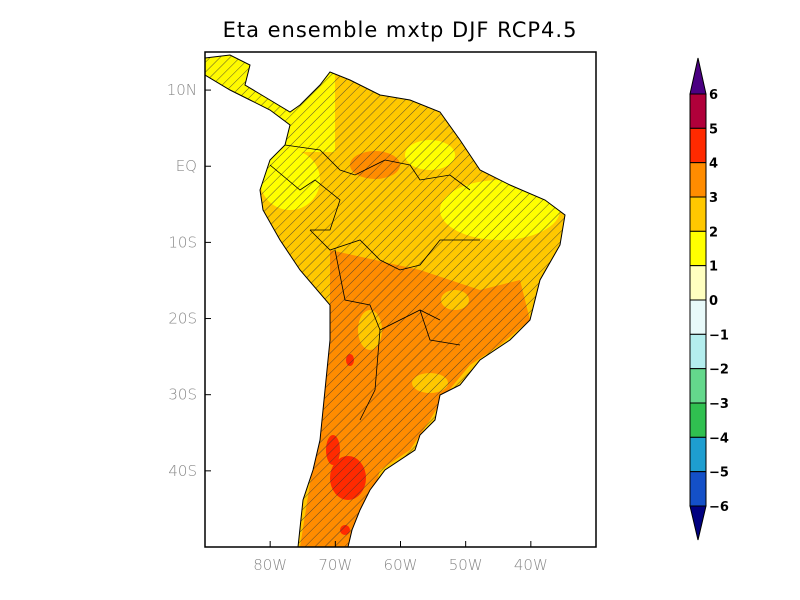 The height and width of the screenshot is (600, 800). Describe the element at coordinates (335, 565) in the screenshot. I see `lon-tick-label: 70W` at that location.